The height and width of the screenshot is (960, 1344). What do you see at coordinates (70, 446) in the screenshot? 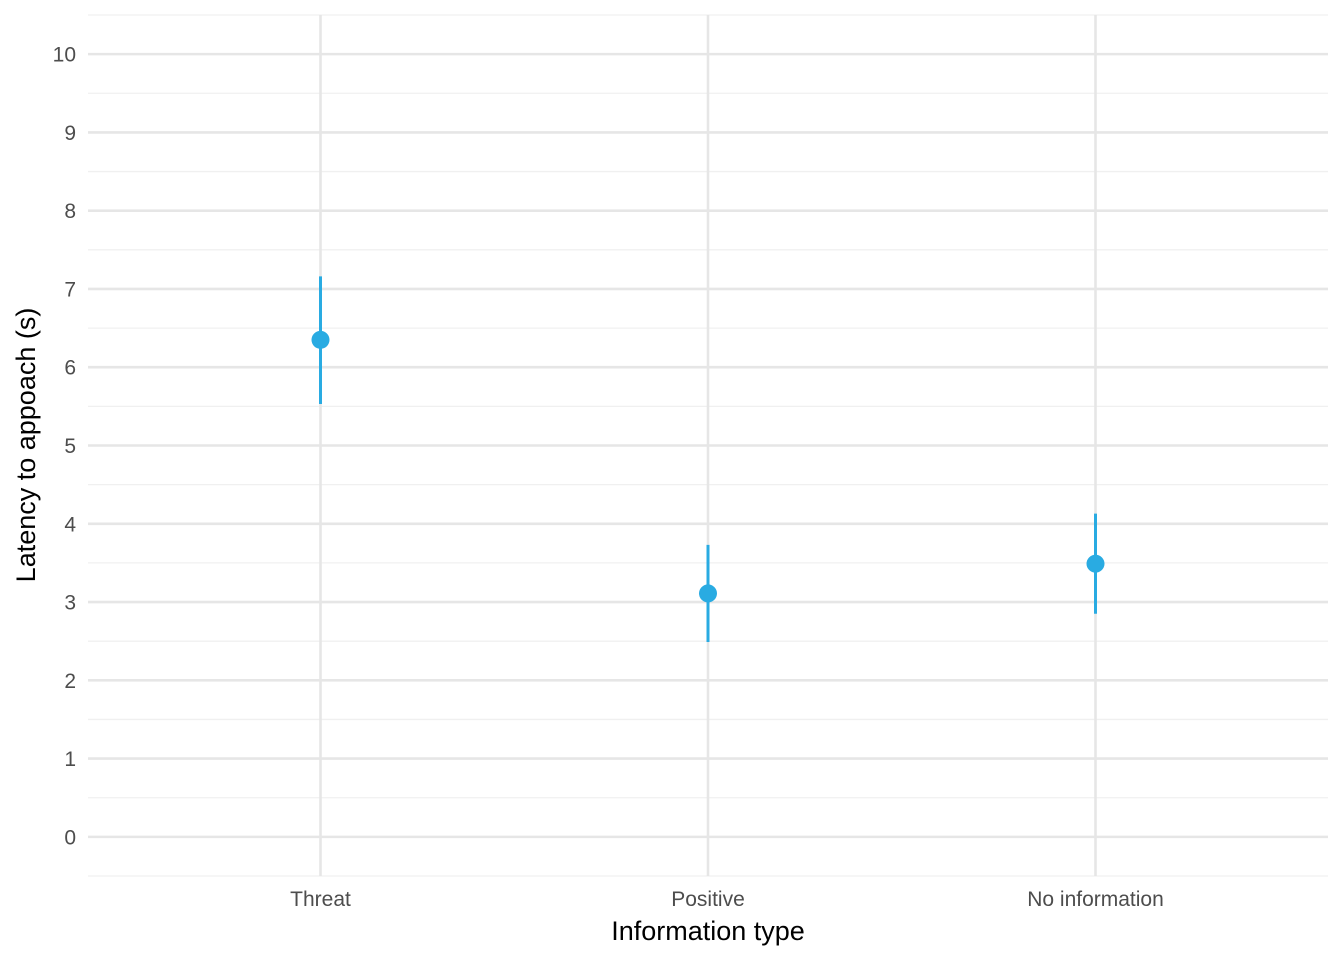
I see `y-tick-label: 5` at bounding box center [70, 446].